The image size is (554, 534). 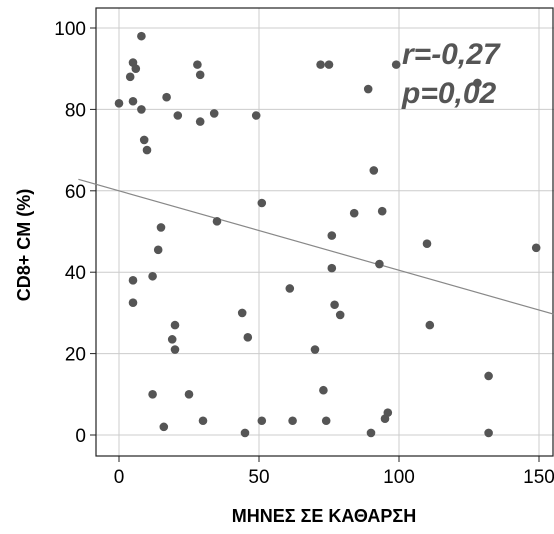 What do you see at coordinates (75, 233) in the screenshot?
I see `y-axis-ticks: 0 20 40 60 80 100` at bounding box center [75, 233].